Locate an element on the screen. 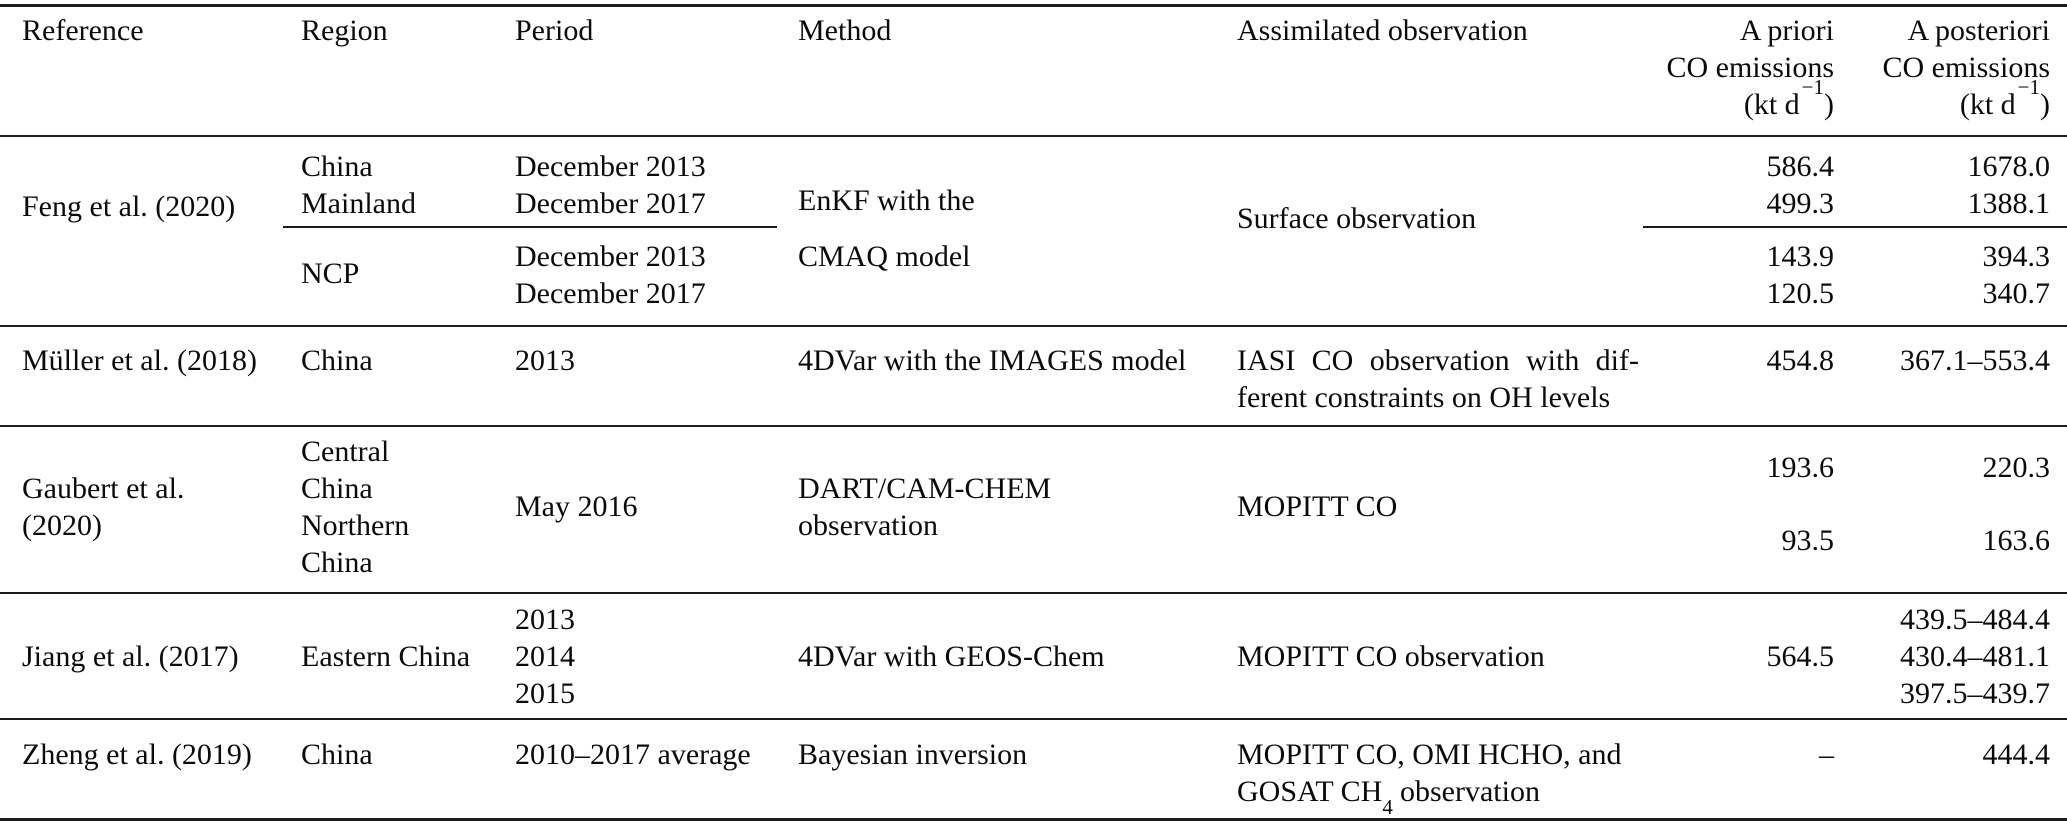 This screenshot has height=825, width=2067. jiang-method: 4DVar with GEOS-Chem is located at coordinates (951, 656).